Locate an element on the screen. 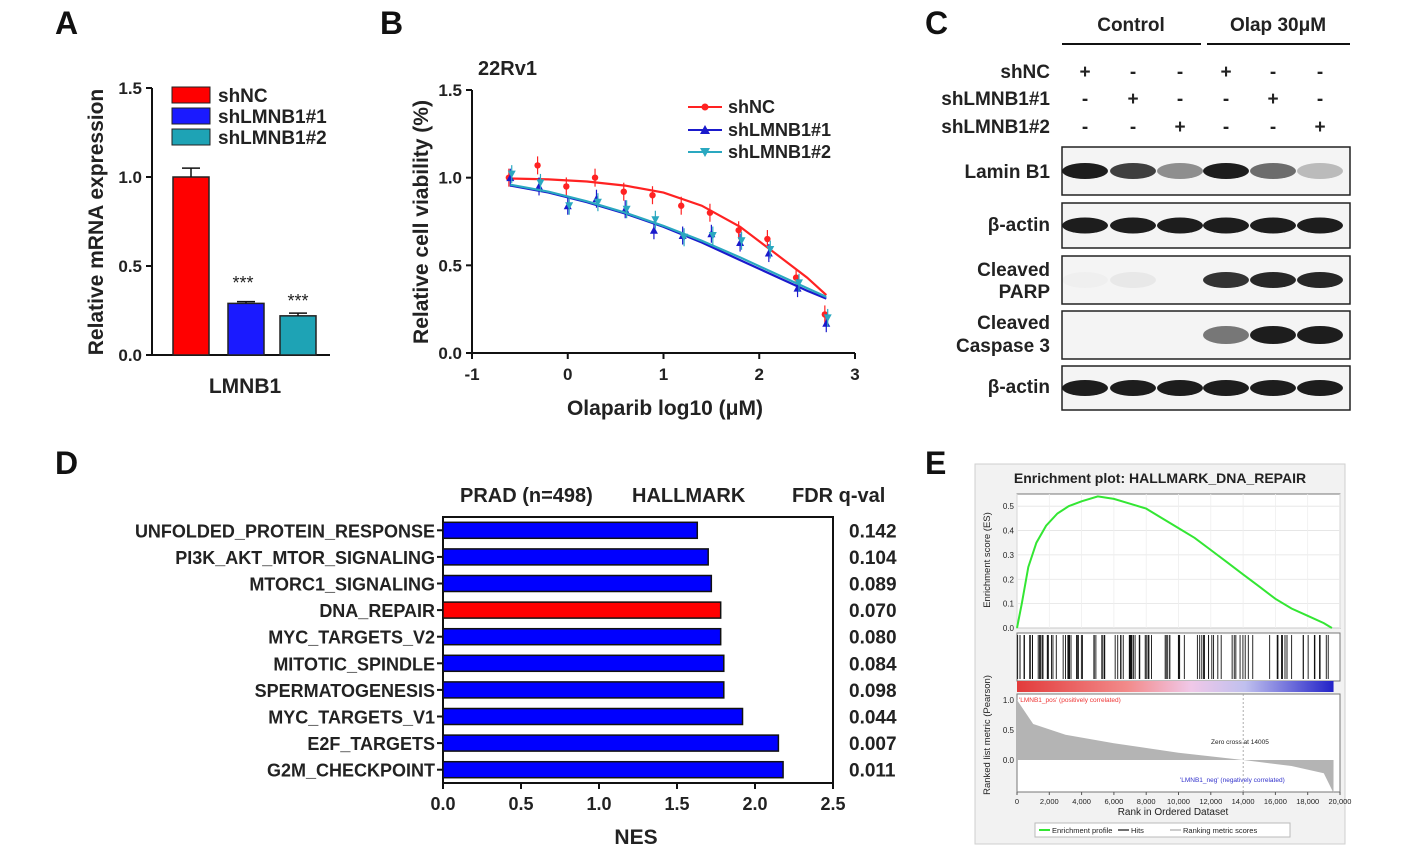  d-category-label: MTORC1_SIGNALING is located at coordinates (342, 585).